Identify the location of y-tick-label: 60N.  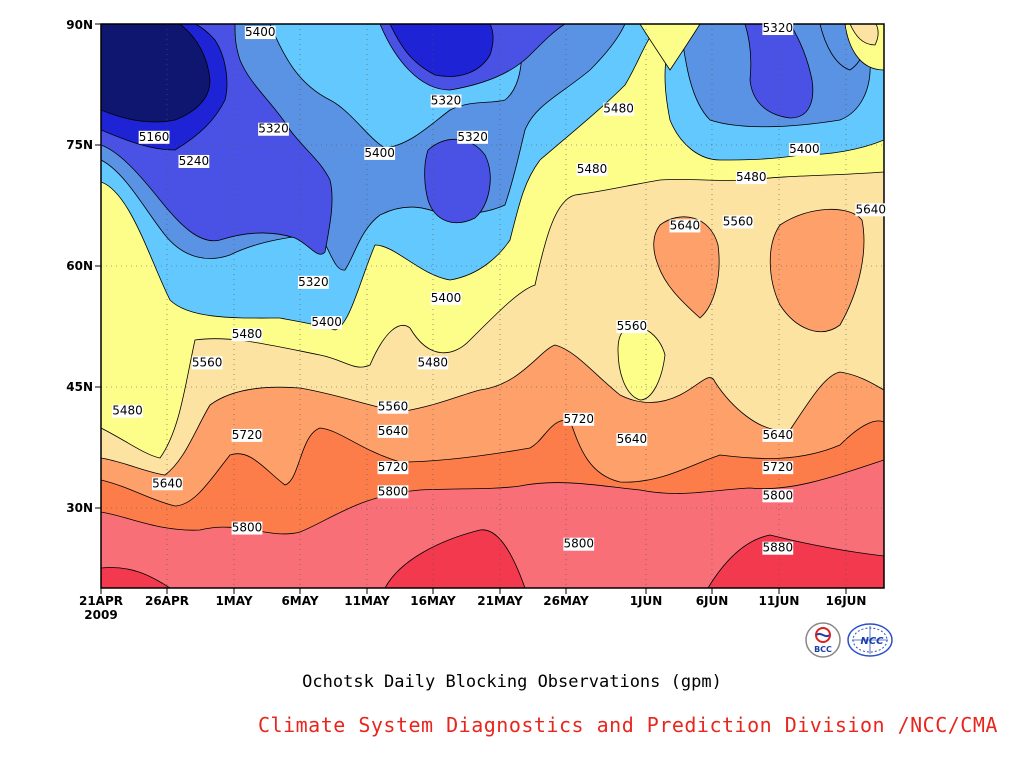
(79, 266).